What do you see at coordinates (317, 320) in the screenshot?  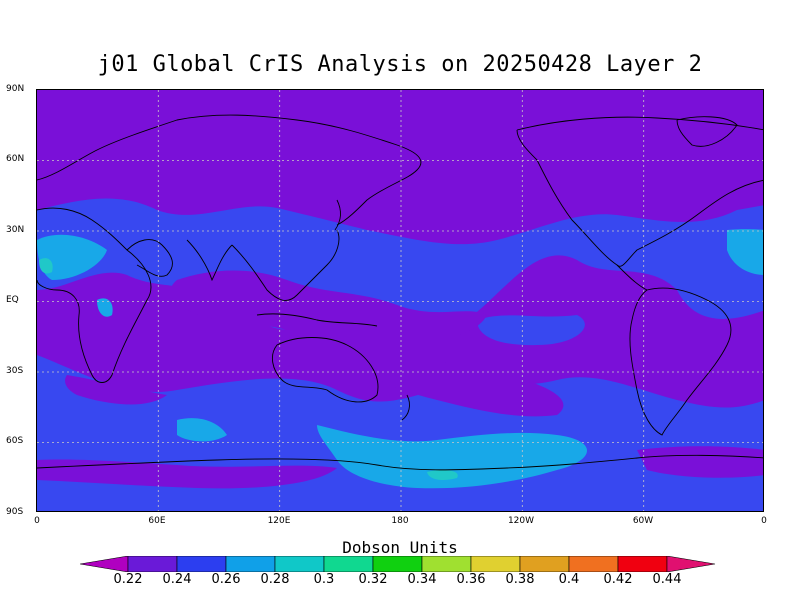 I see `coast-indonesia` at bounding box center [317, 320].